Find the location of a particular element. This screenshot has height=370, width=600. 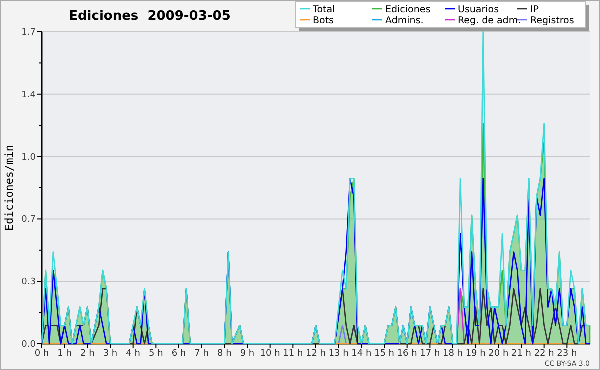

x-tick-label: 18 h is located at coordinates (453, 354).